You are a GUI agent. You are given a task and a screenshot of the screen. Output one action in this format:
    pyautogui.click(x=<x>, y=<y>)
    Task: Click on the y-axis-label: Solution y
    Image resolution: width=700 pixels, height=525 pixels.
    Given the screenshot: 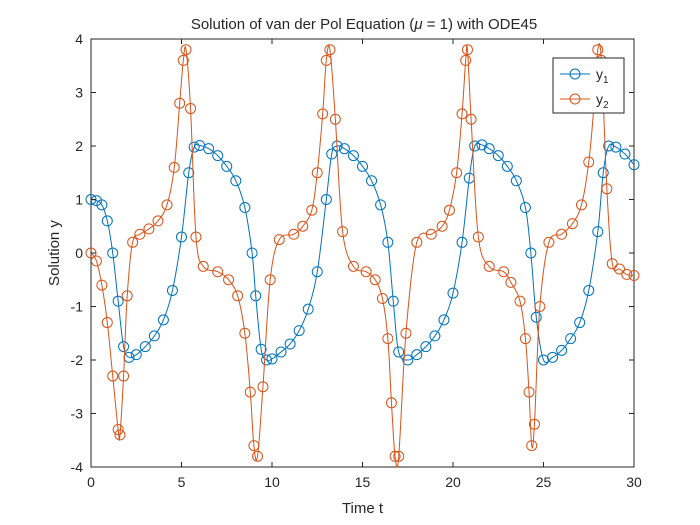 What is the action you would take?
    pyautogui.click(x=54, y=253)
    